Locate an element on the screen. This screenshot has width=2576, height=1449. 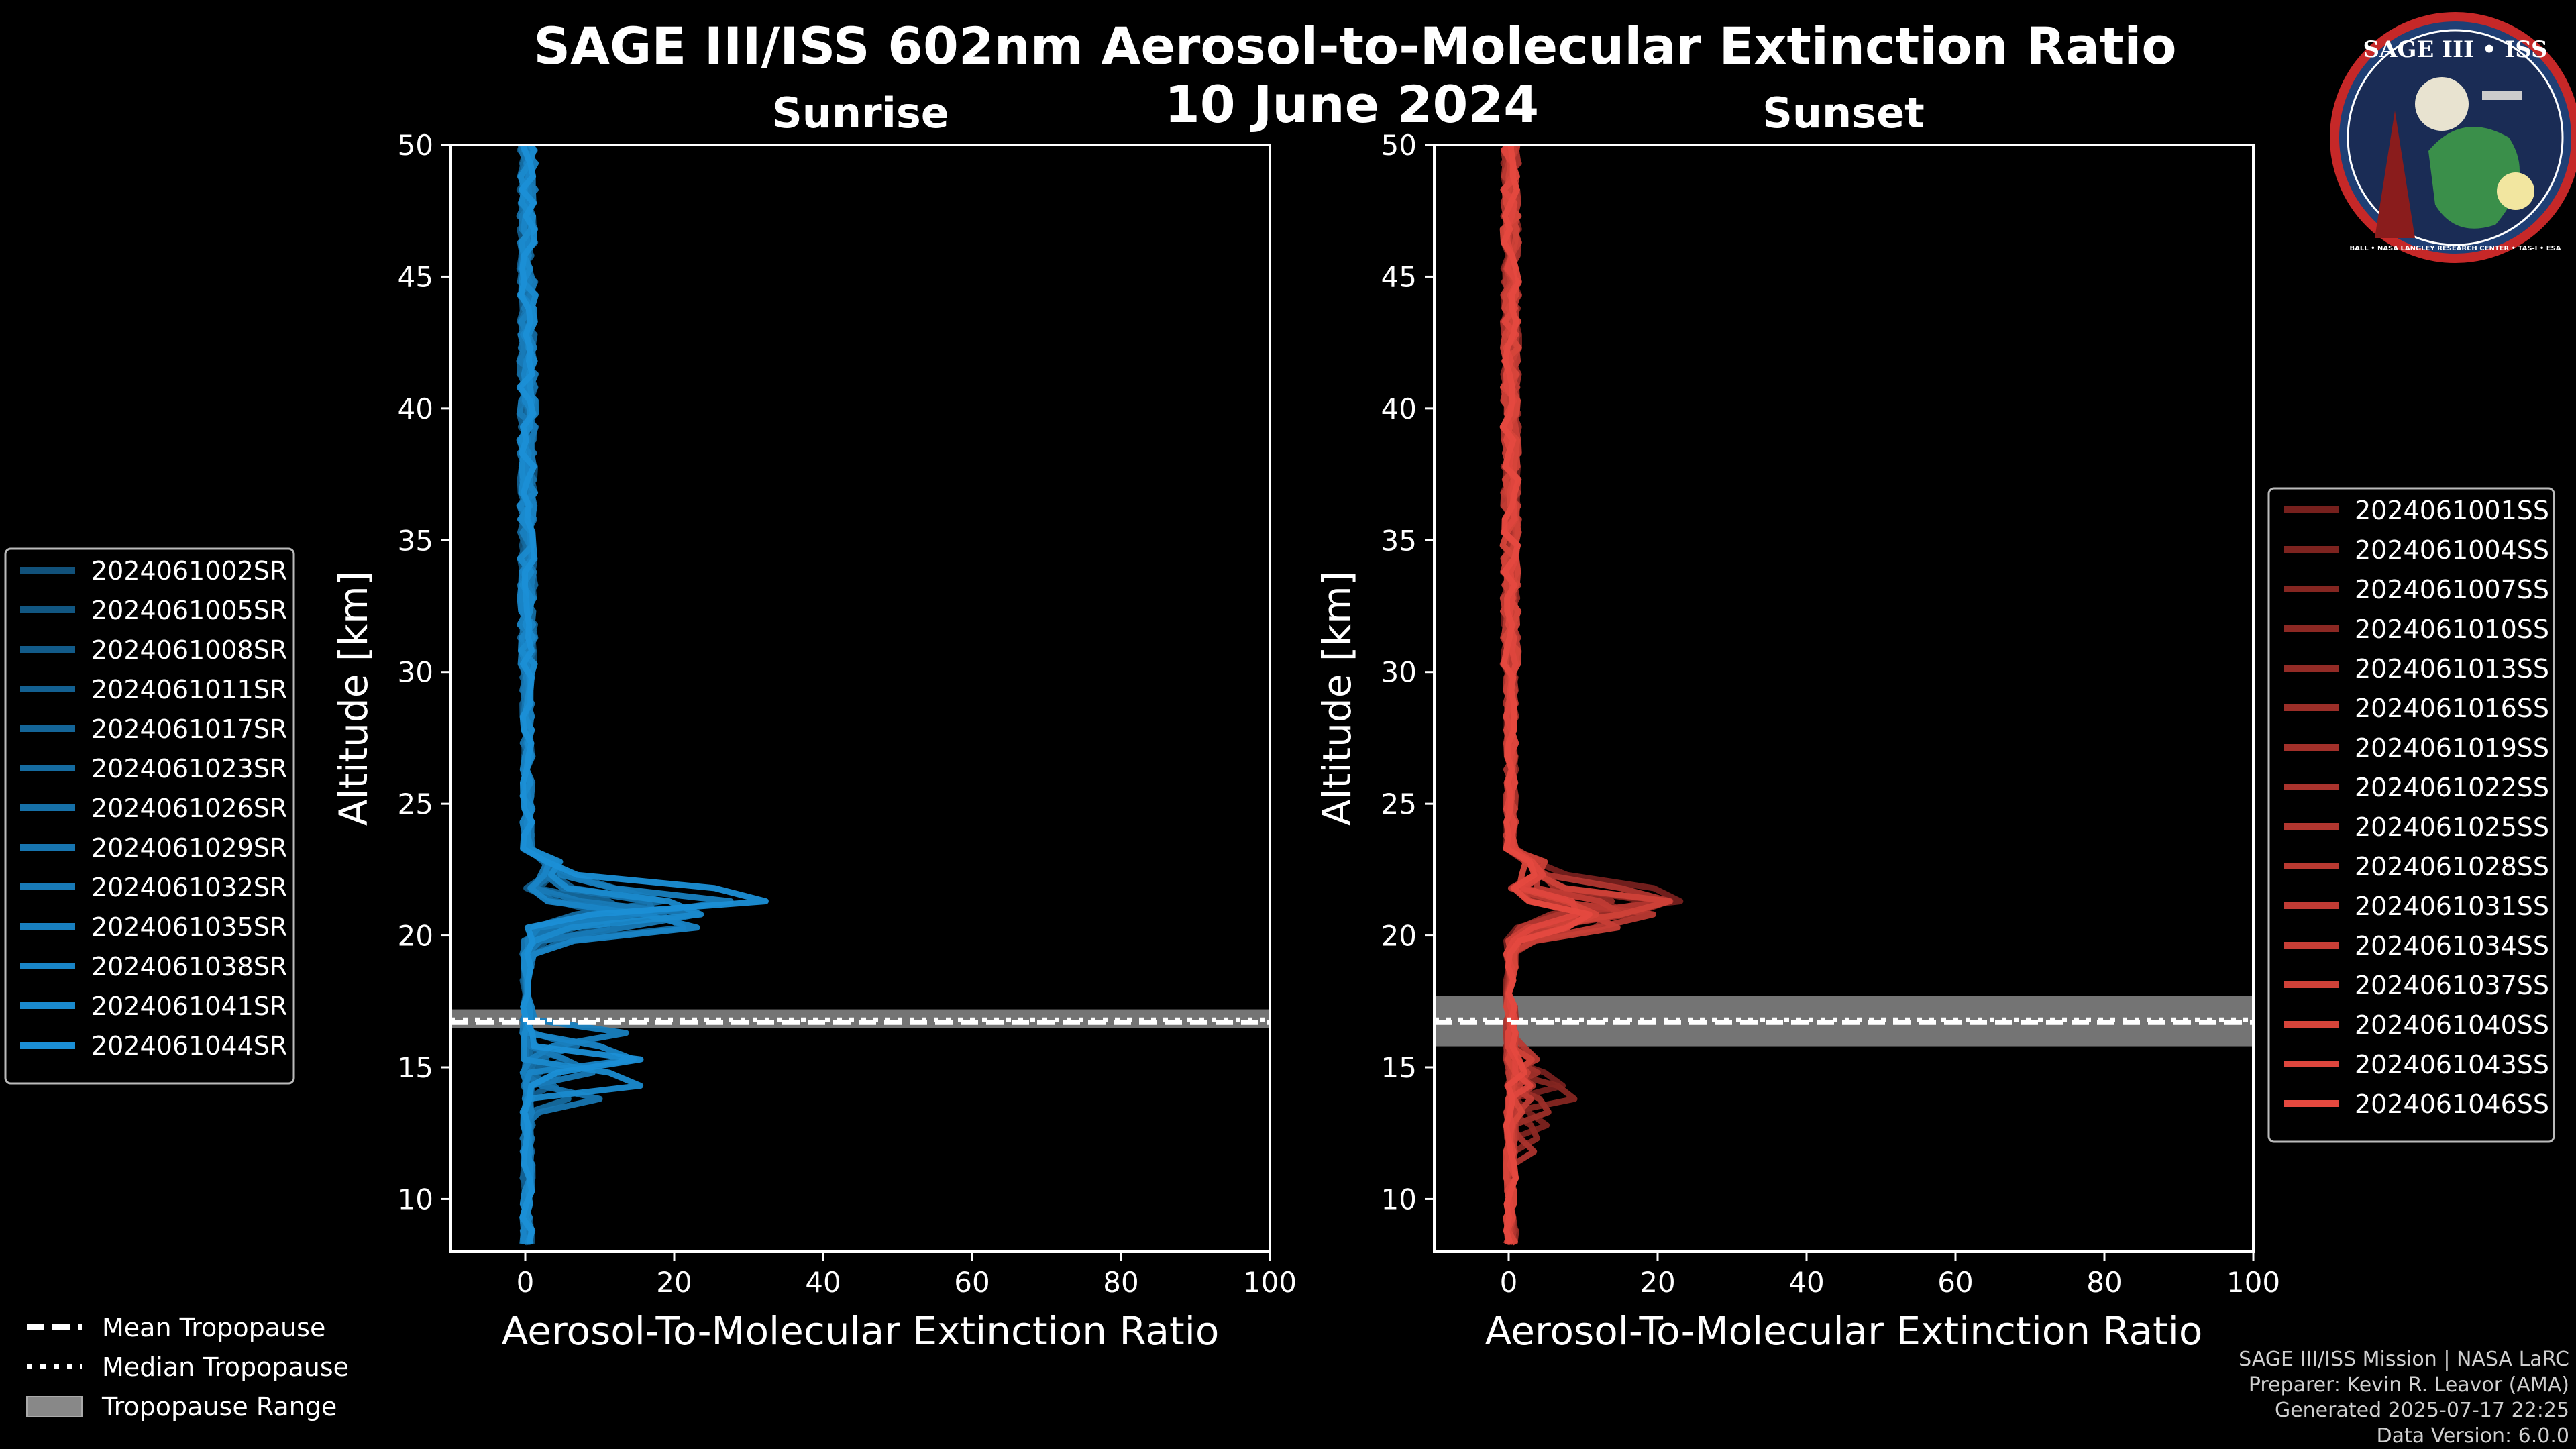
legend-entry: 2024061029SR is located at coordinates (189, 848).